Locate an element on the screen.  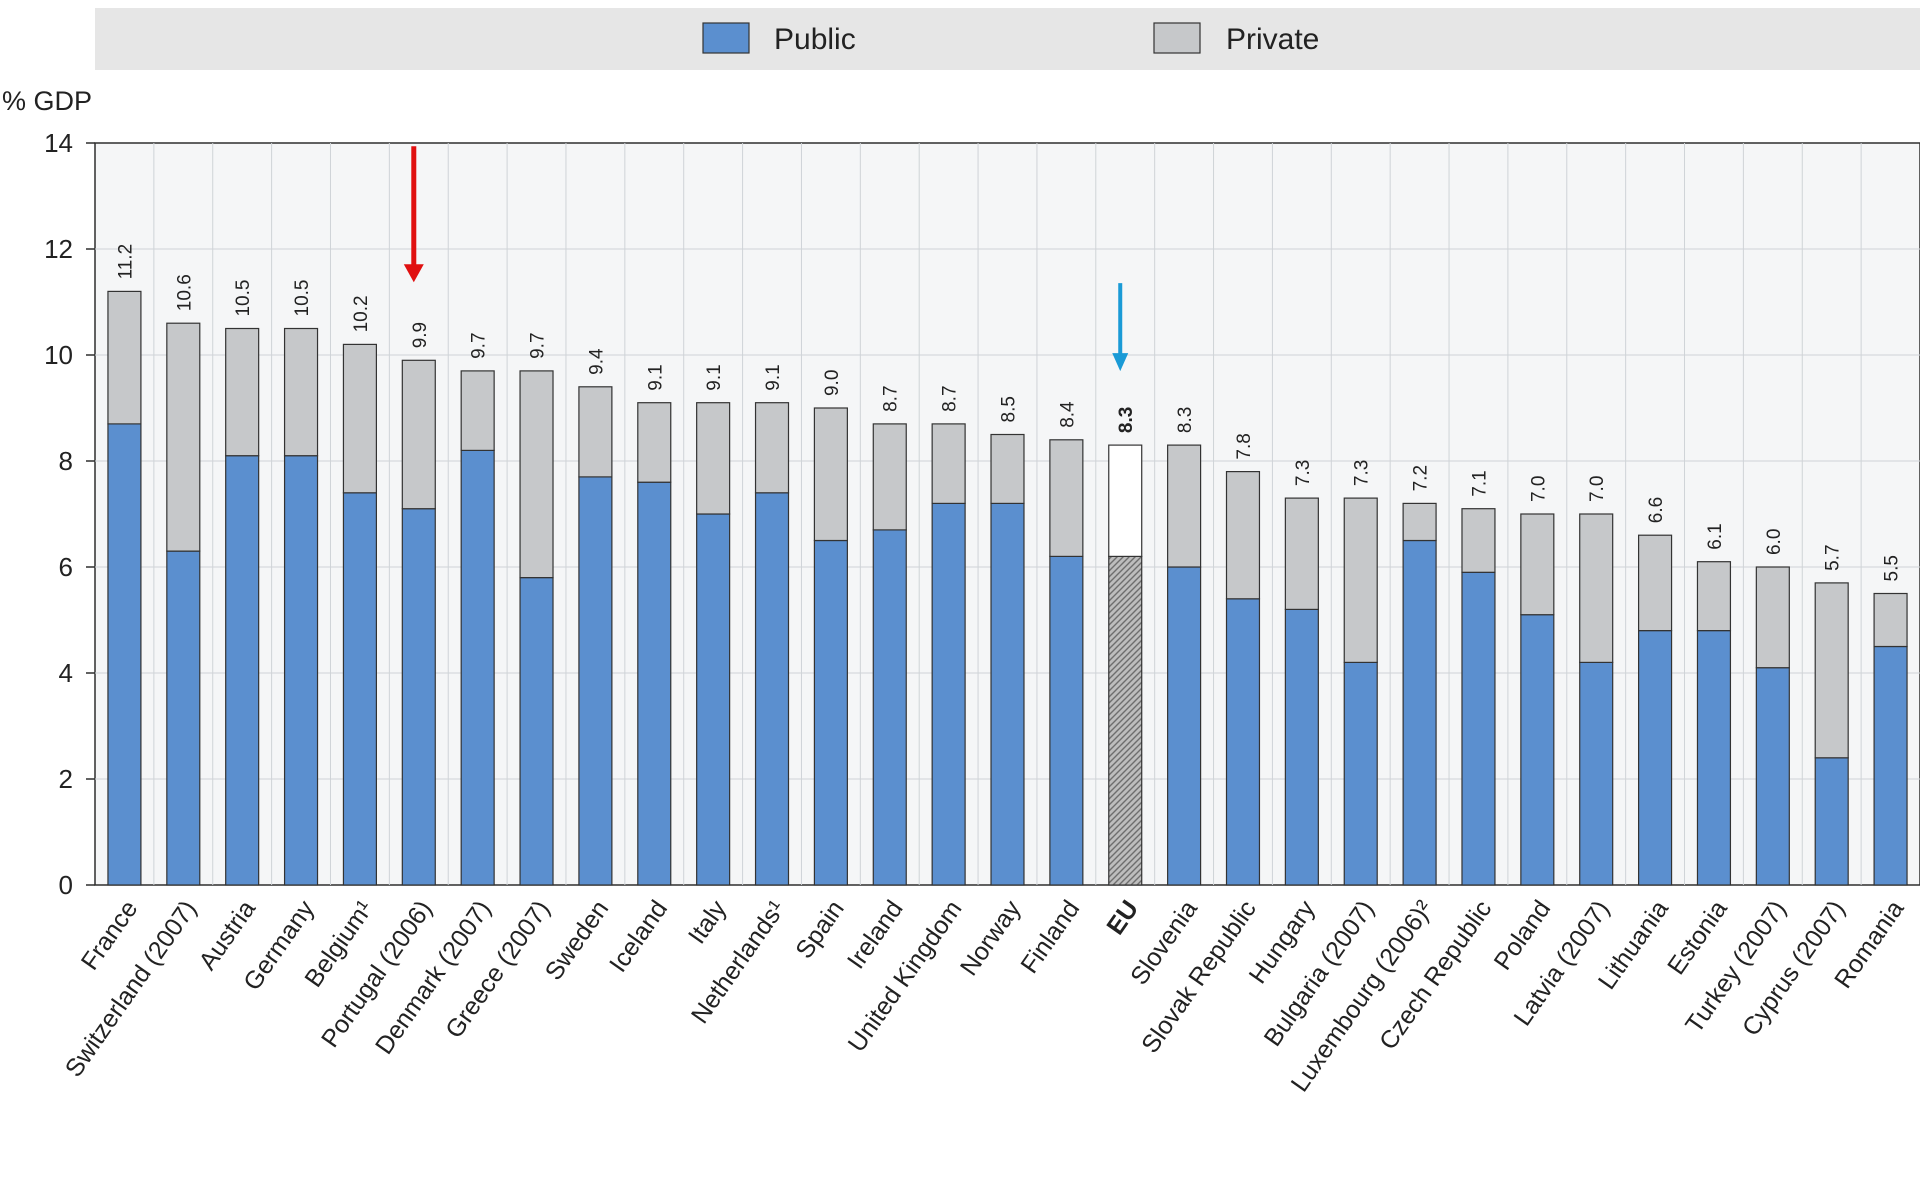
total-label-united-kingdom: 8.7 is located at coordinates (950, 398).